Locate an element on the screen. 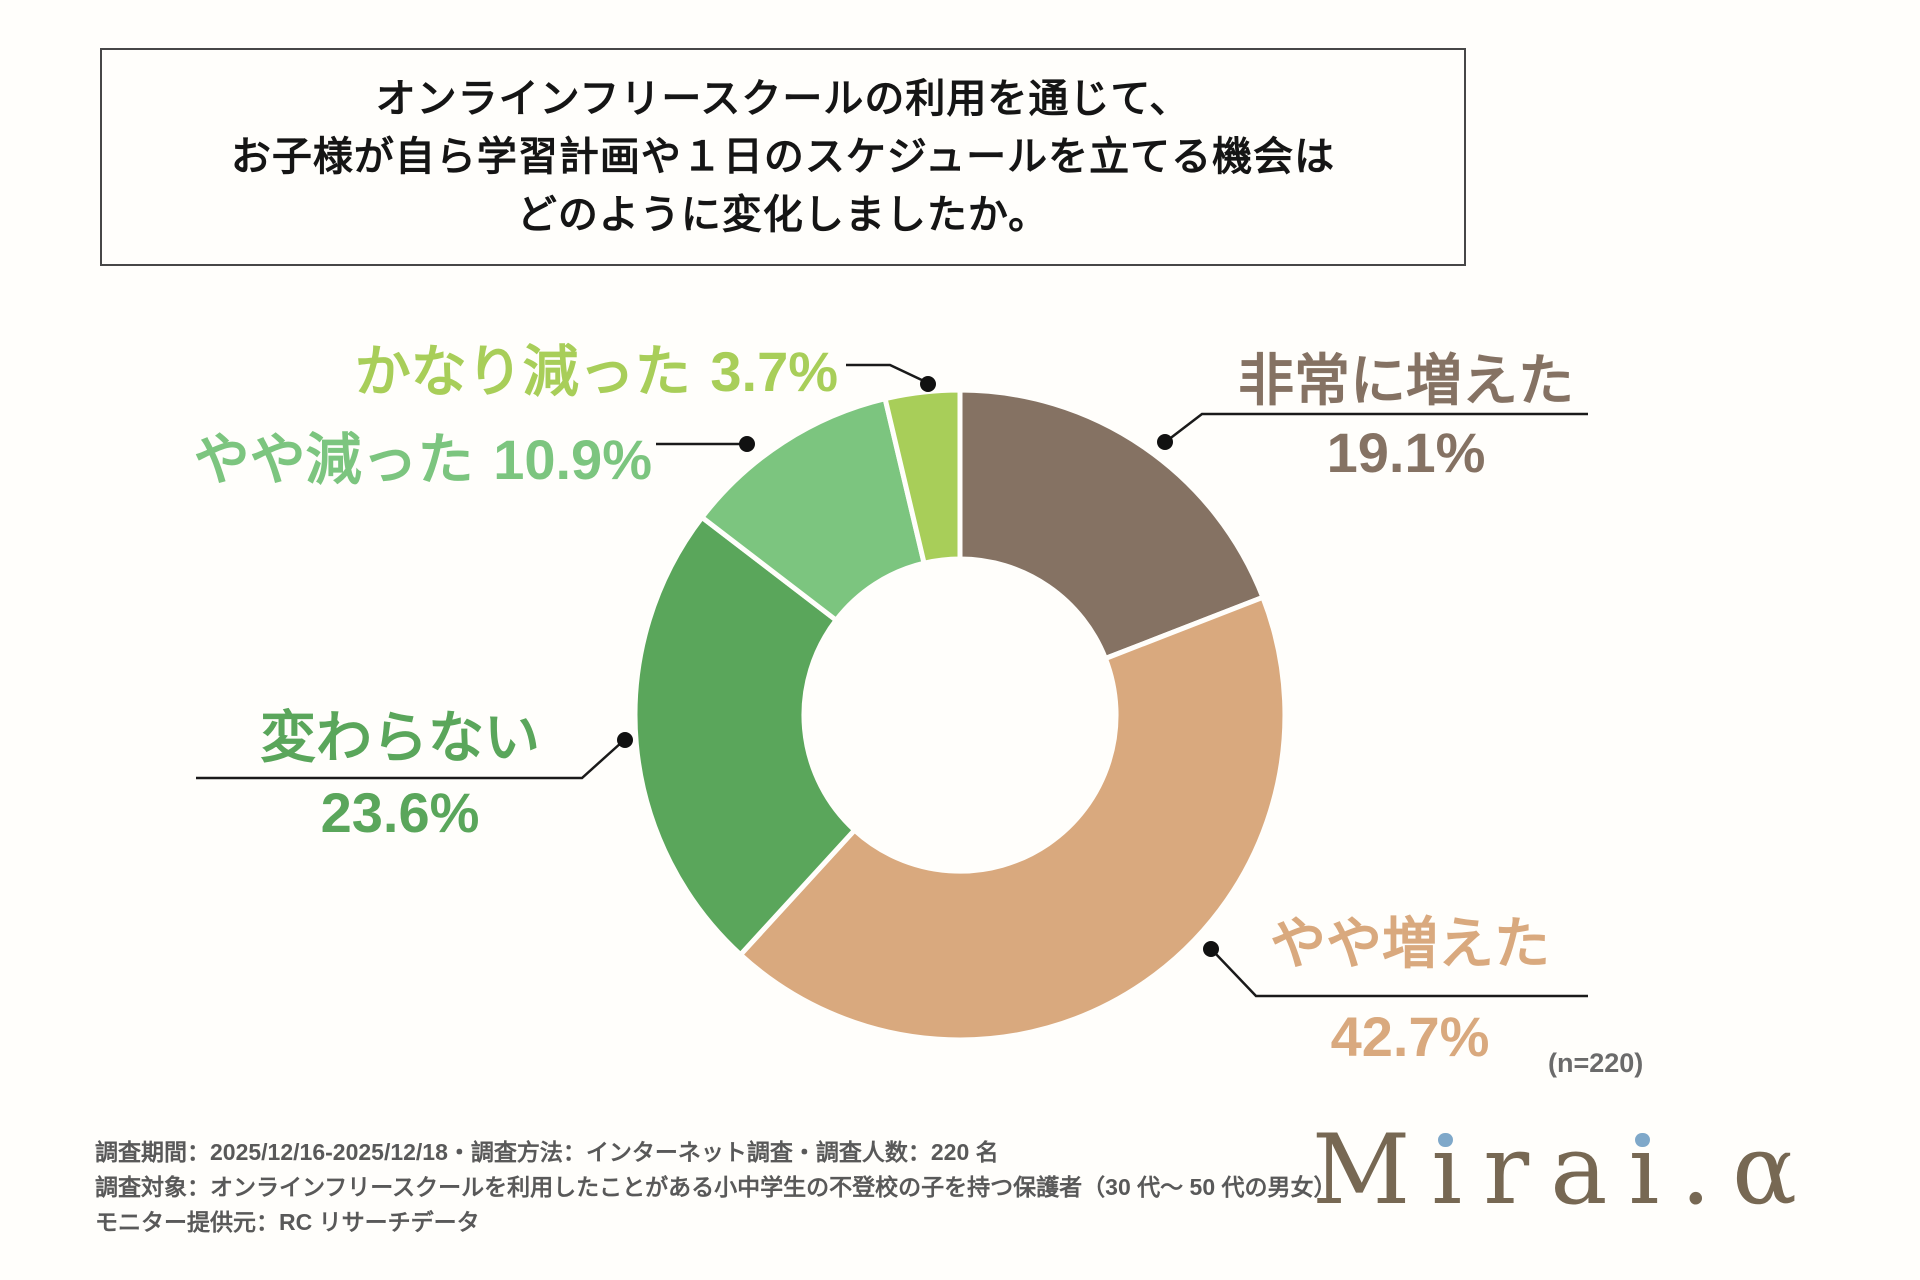 The height and width of the screenshot is (1280, 1920). label-kanari-hetta-value: 3.7% is located at coordinates (774, 371).